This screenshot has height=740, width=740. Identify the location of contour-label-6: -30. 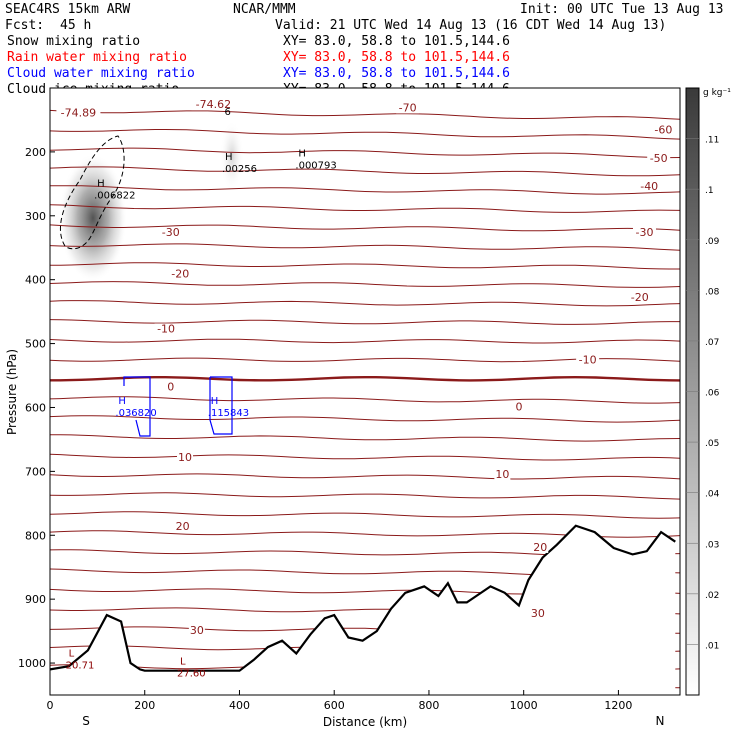
(171, 232).